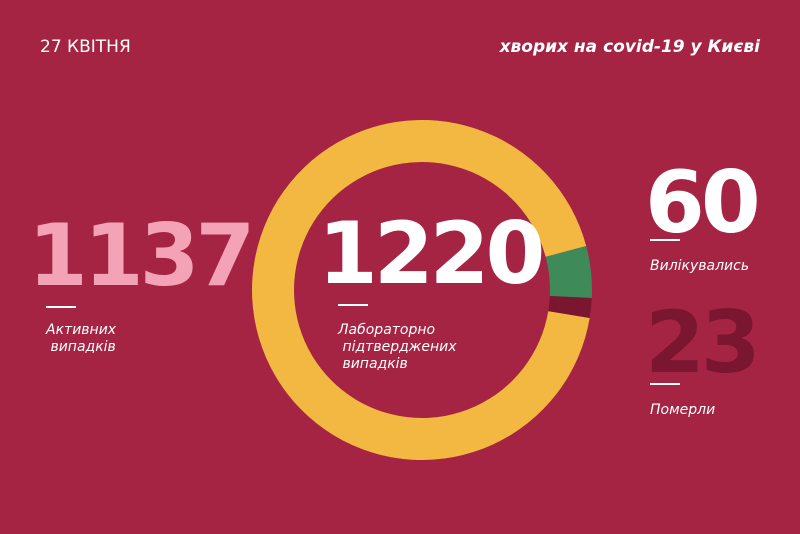  I want to click on label-line: підтверджених, so click(397, 347).